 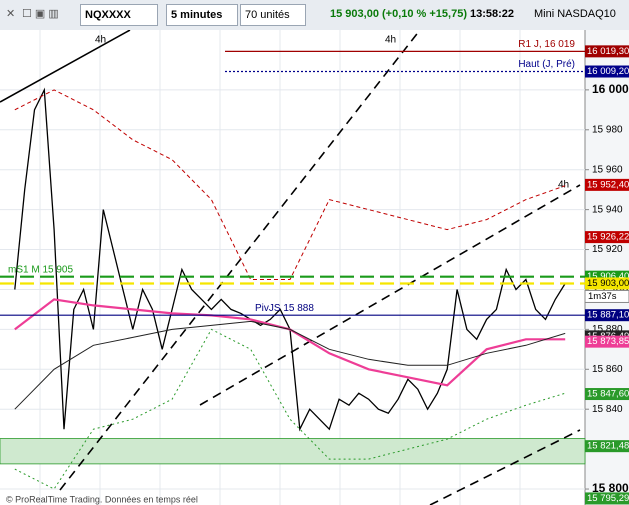 I want to click on axis-tag-label: 16 019,30, so click(x=608, y=51).